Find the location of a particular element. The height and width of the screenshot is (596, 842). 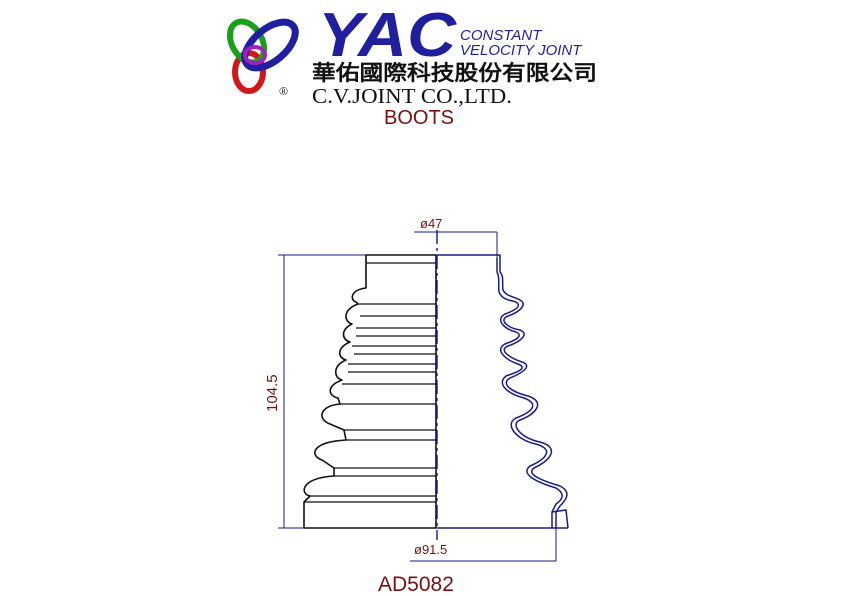

section-wall-outer is located at coordinates (502, 391).